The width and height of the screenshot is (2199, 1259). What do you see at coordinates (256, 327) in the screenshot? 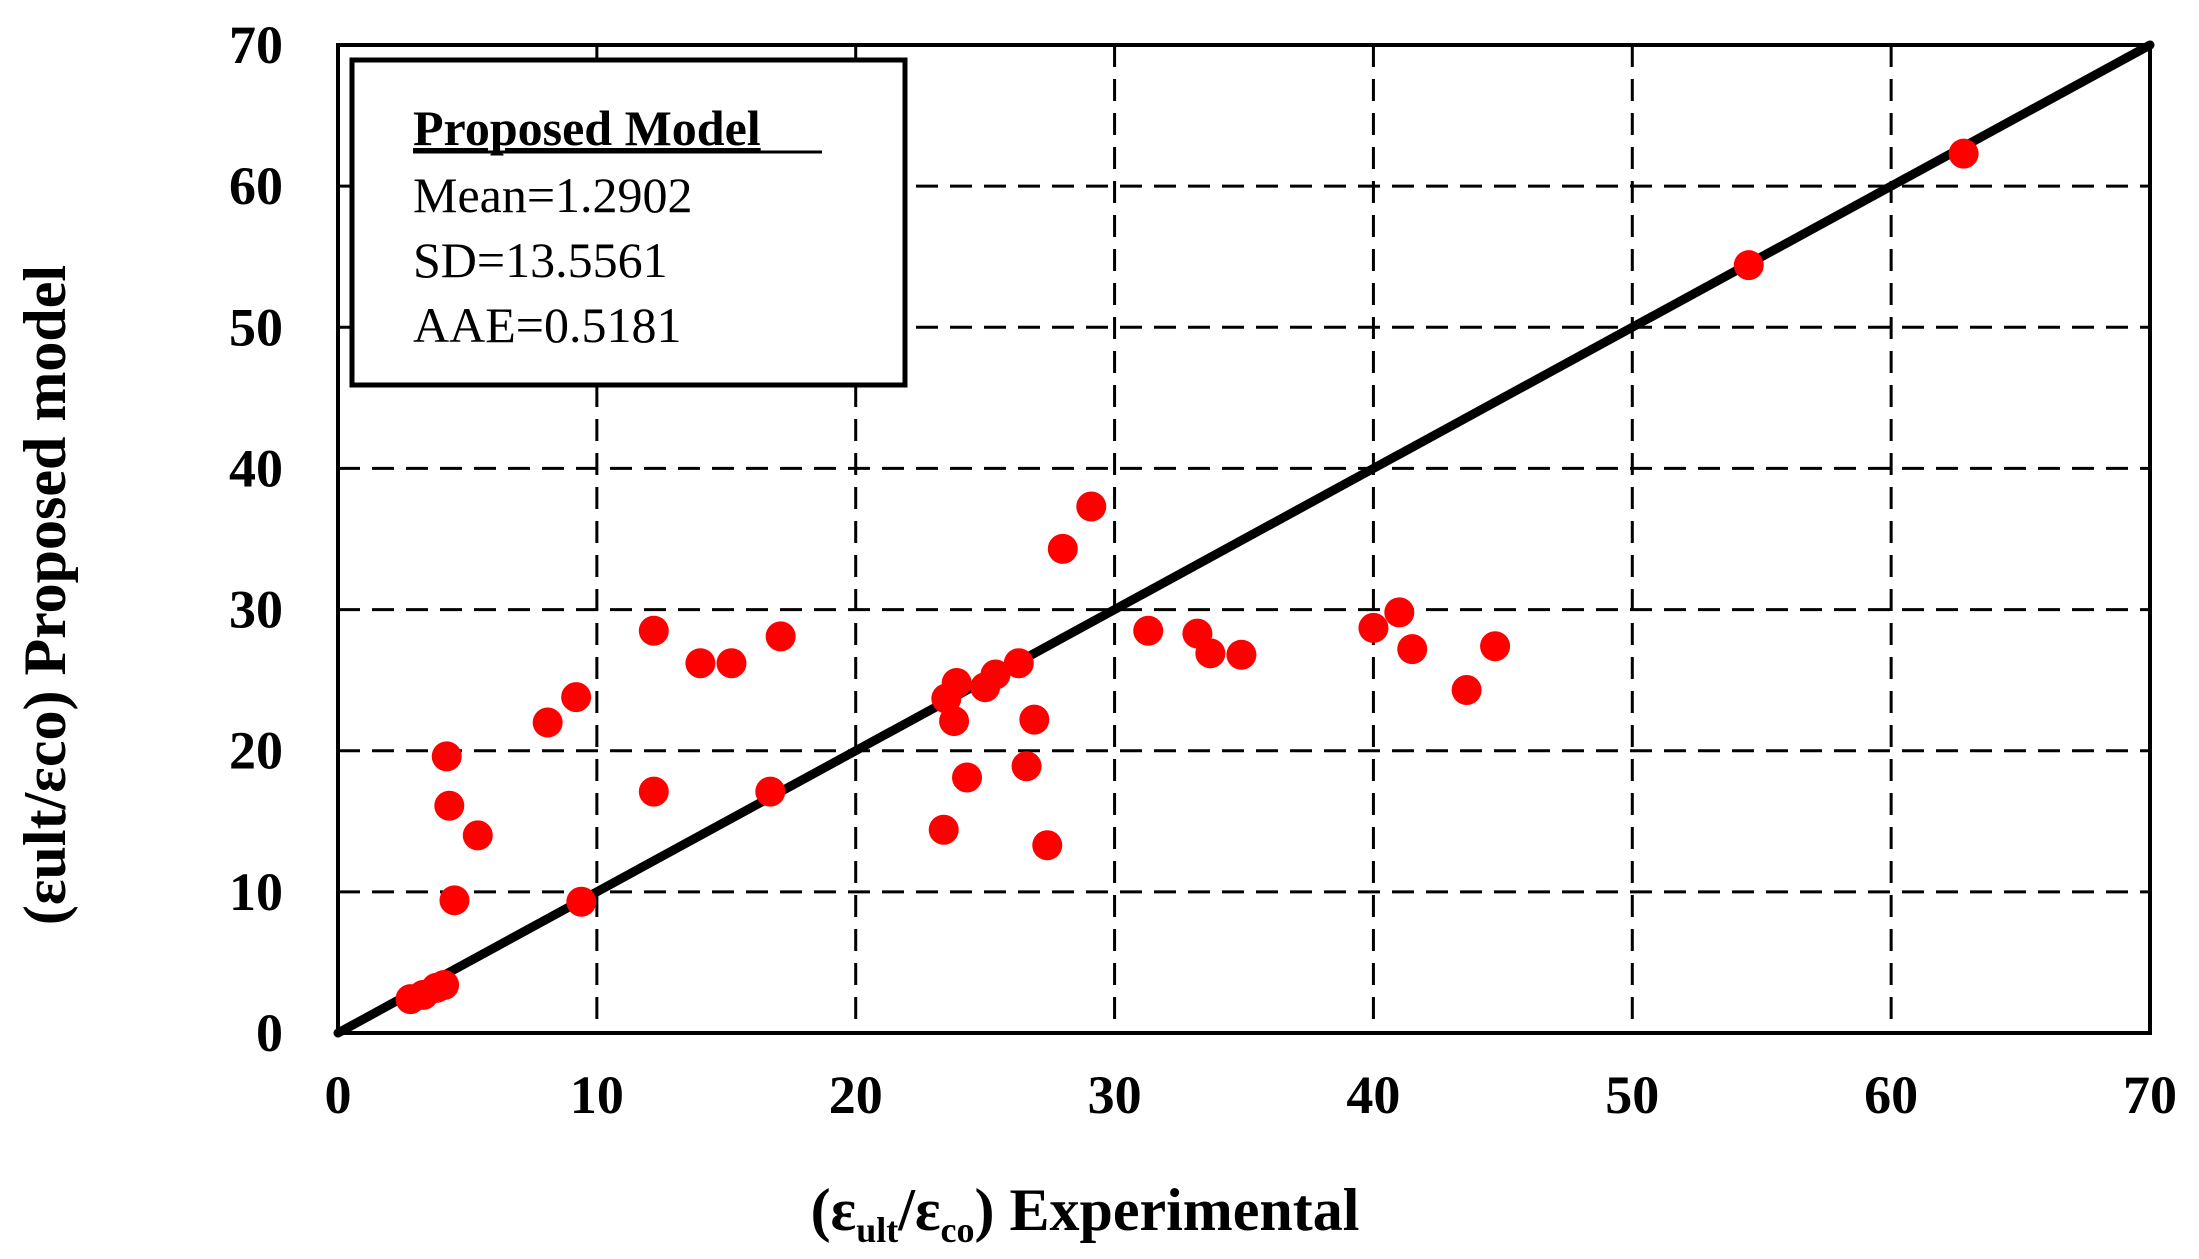
I see `y-tick-label: 50` at bounding box center [256, 327].